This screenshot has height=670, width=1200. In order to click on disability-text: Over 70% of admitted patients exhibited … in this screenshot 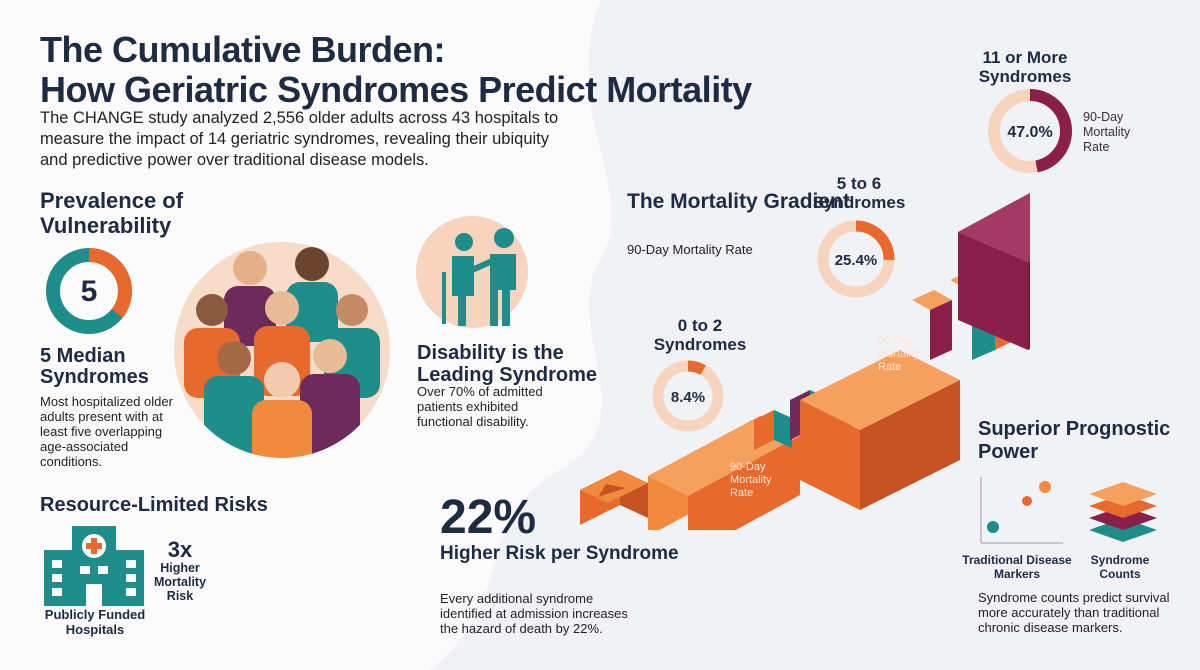, I will do `click(480, 406)`.